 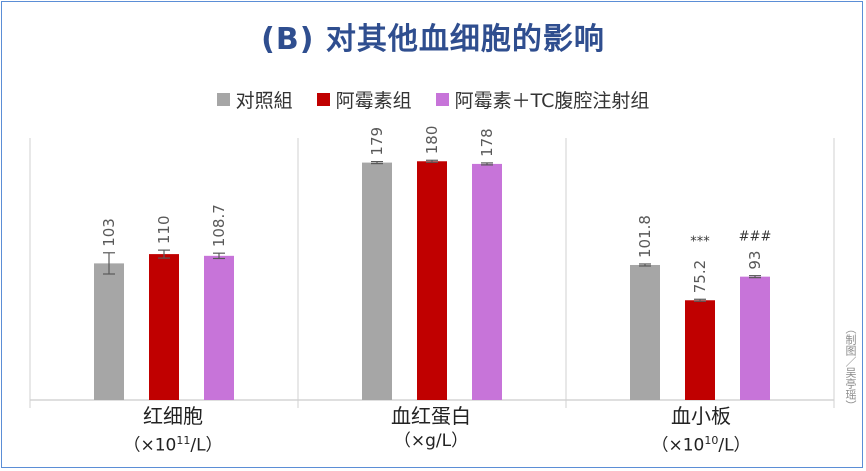 What do you see at coordinates (431, 416) in the screenshot?
I see `group-name-hemoglobin: 血红蛋白` at bounding box center [431, 416].